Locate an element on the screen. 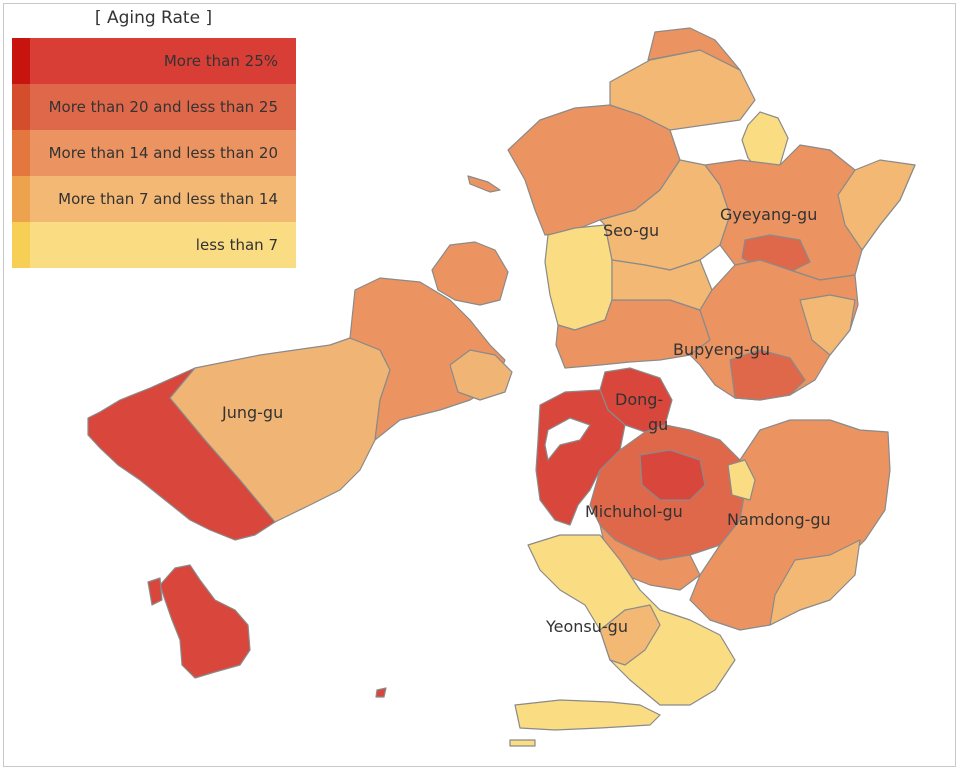 The width and height of the screenshot is (961, 772). legend-item: More than 25% is located at coordinates (154, 61).